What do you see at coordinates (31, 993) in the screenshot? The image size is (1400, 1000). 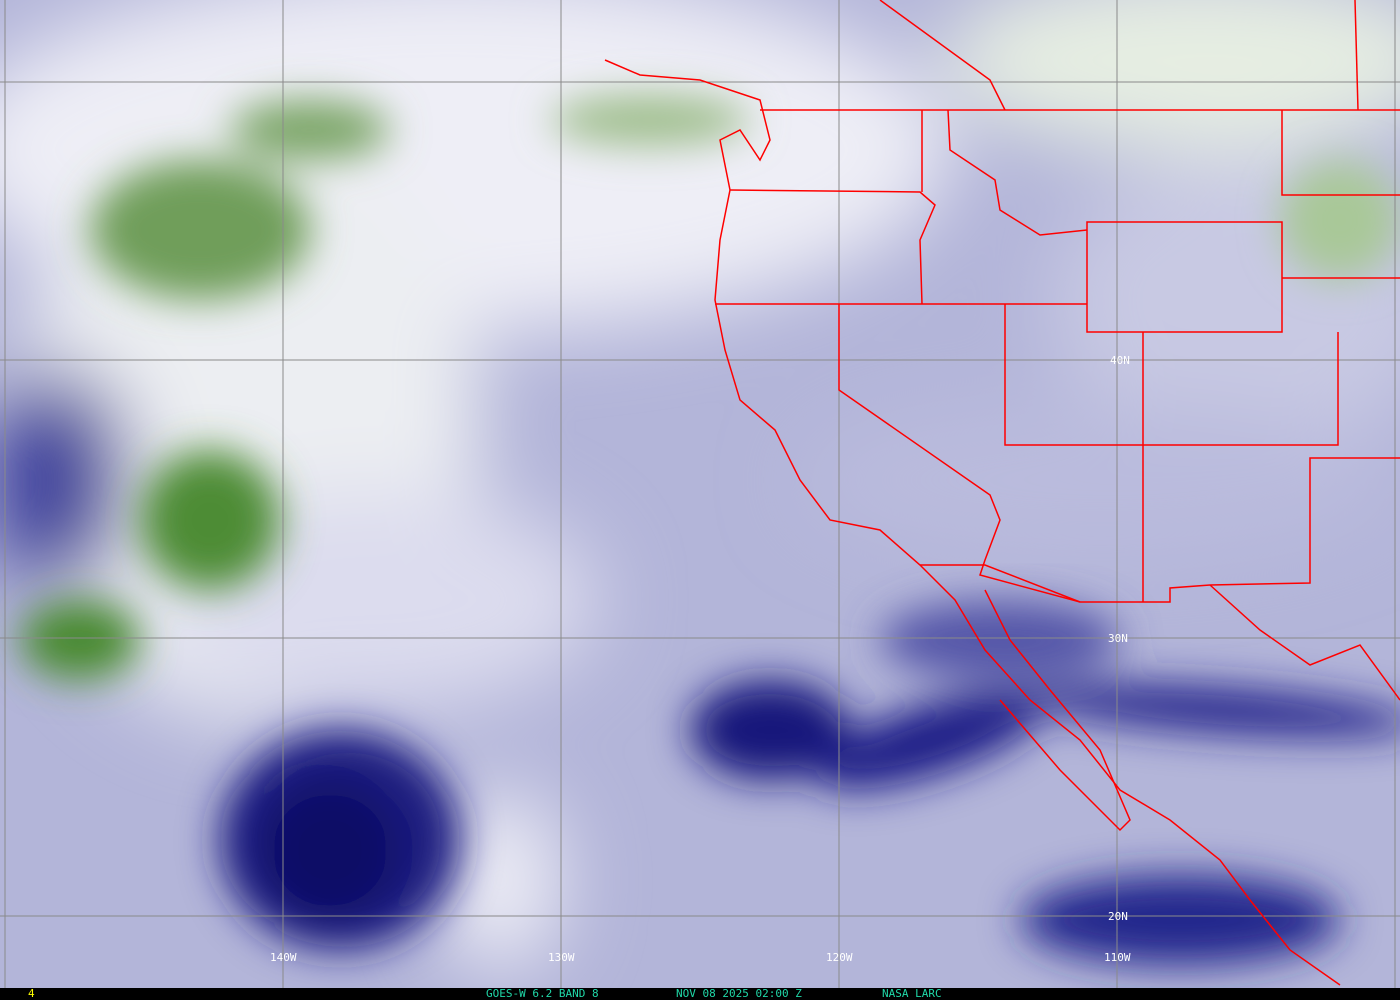 I see `frame-number: 4` at bounding box center [31, 993].